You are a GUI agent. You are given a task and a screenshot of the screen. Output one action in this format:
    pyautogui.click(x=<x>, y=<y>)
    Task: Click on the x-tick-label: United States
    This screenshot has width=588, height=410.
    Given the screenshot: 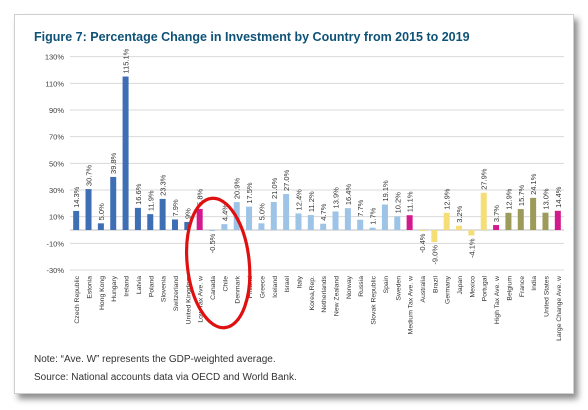 What is the action you would take?
    pyautogui.click(x=546, y=295)
    